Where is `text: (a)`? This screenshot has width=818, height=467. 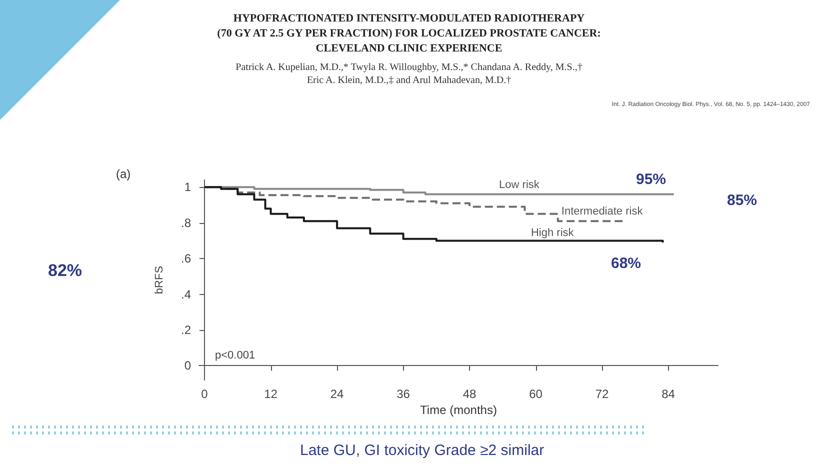 text: (a) is located at coordinates (123, 174).